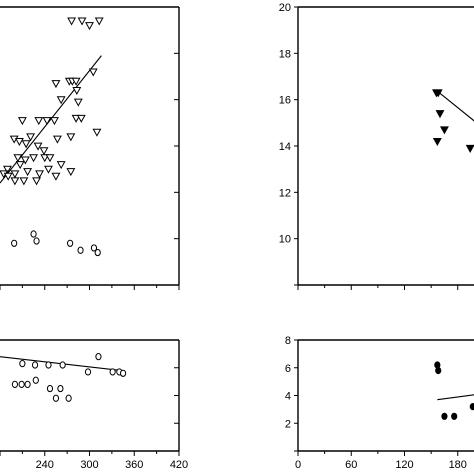 The image size is (474, 474). I want to click on y-tick-label: 6, so click(288, 369).